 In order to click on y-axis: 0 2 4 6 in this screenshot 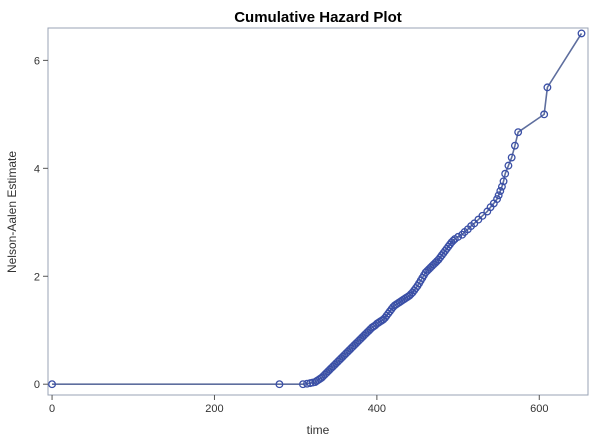, I will do `click(41, 223)`.